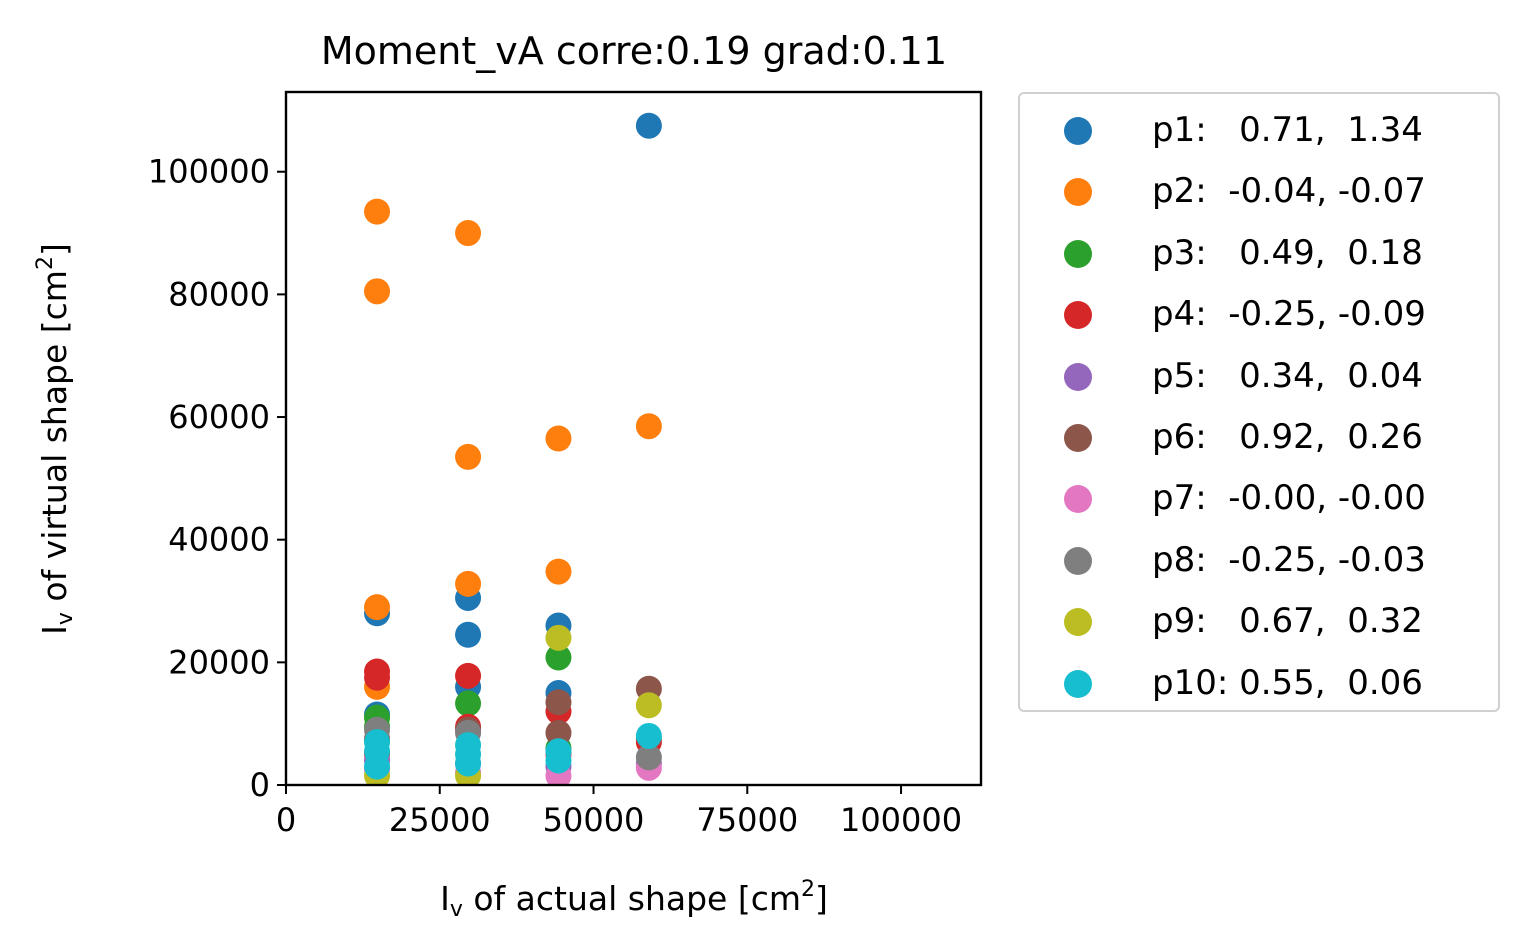 This screenshot has width=1532, height=951. Describe the element at coordinates (648, 757) in the screenshot. I see `data-point-p8` at that location.